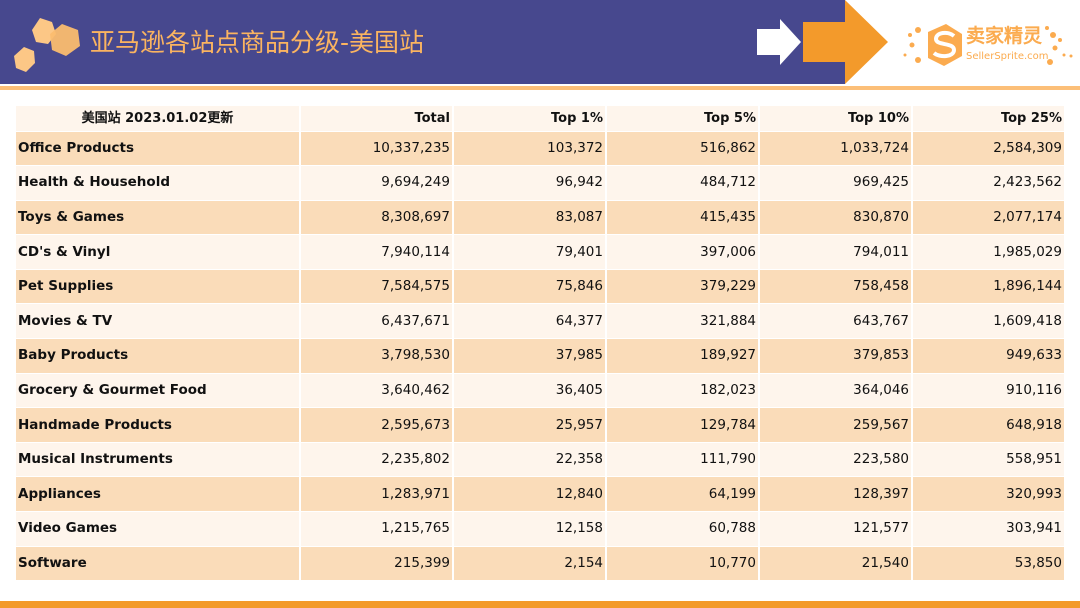 The image size is (1080, 608). Describe the element at coordinates (377, 460) in the screenshot. I see `table-cell: 2,235,802` at that location.